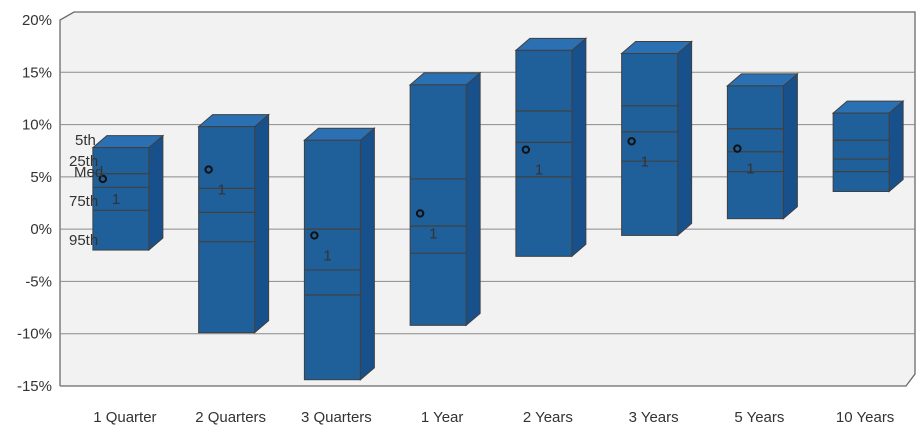 The image size is (922, 433). What do you see at coordinates (37, 125) in the screenshot?
I see `y-tick-label: 10%` at bounding box center [37, 125].